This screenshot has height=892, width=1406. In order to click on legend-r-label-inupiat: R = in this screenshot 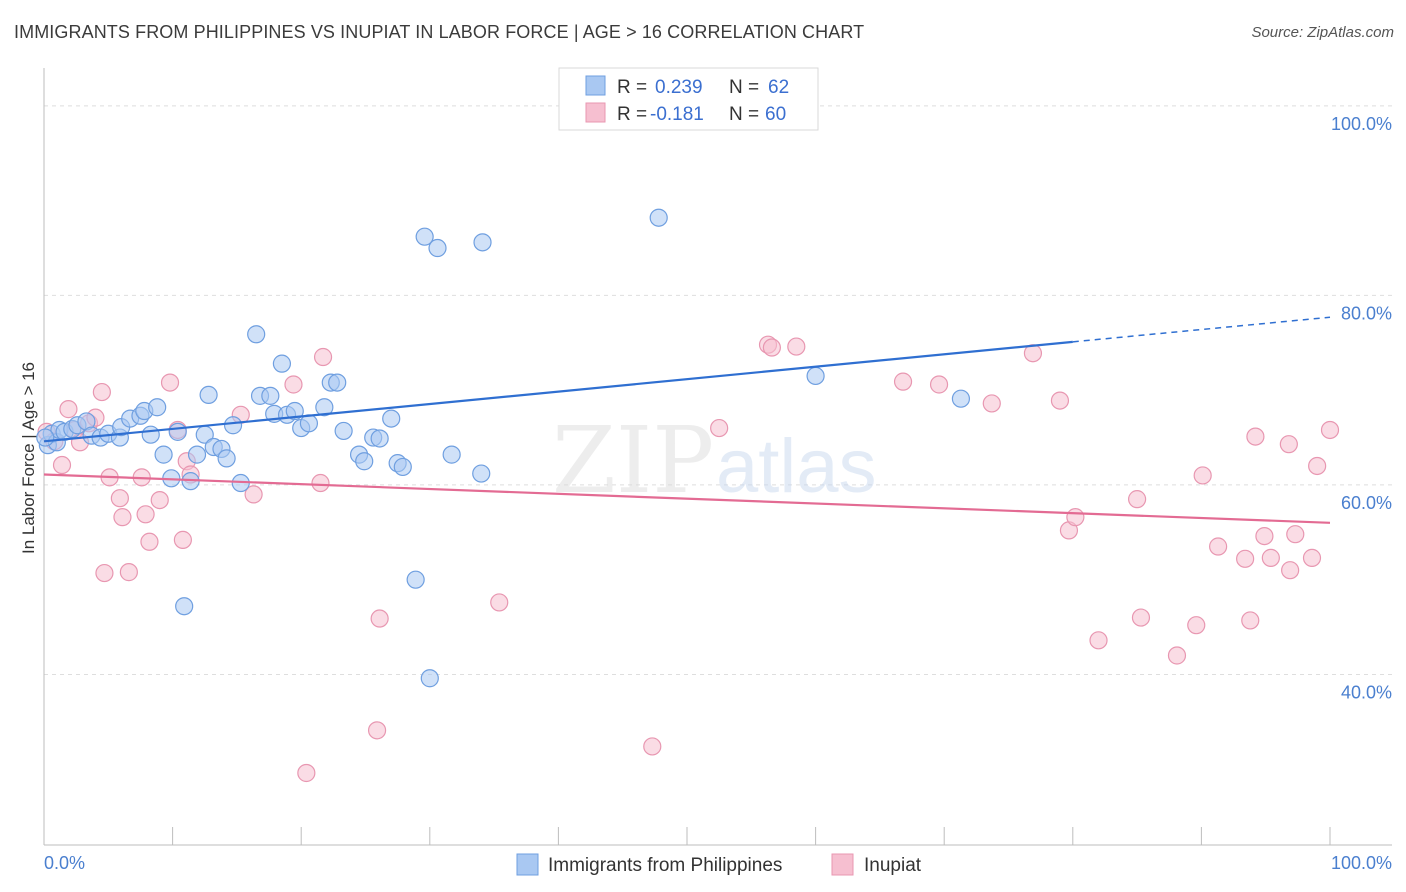, I will do `click(632, 114)`.